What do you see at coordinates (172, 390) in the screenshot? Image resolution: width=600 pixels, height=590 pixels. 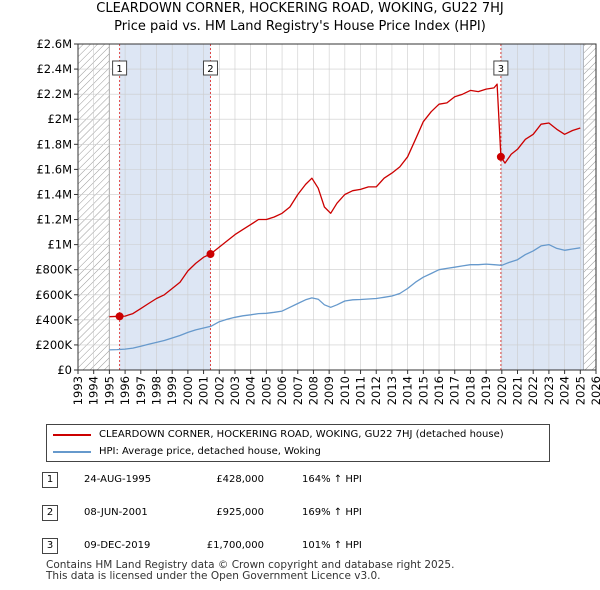 I see `x-tick-label: 1999` at bounding box center [172, 390].